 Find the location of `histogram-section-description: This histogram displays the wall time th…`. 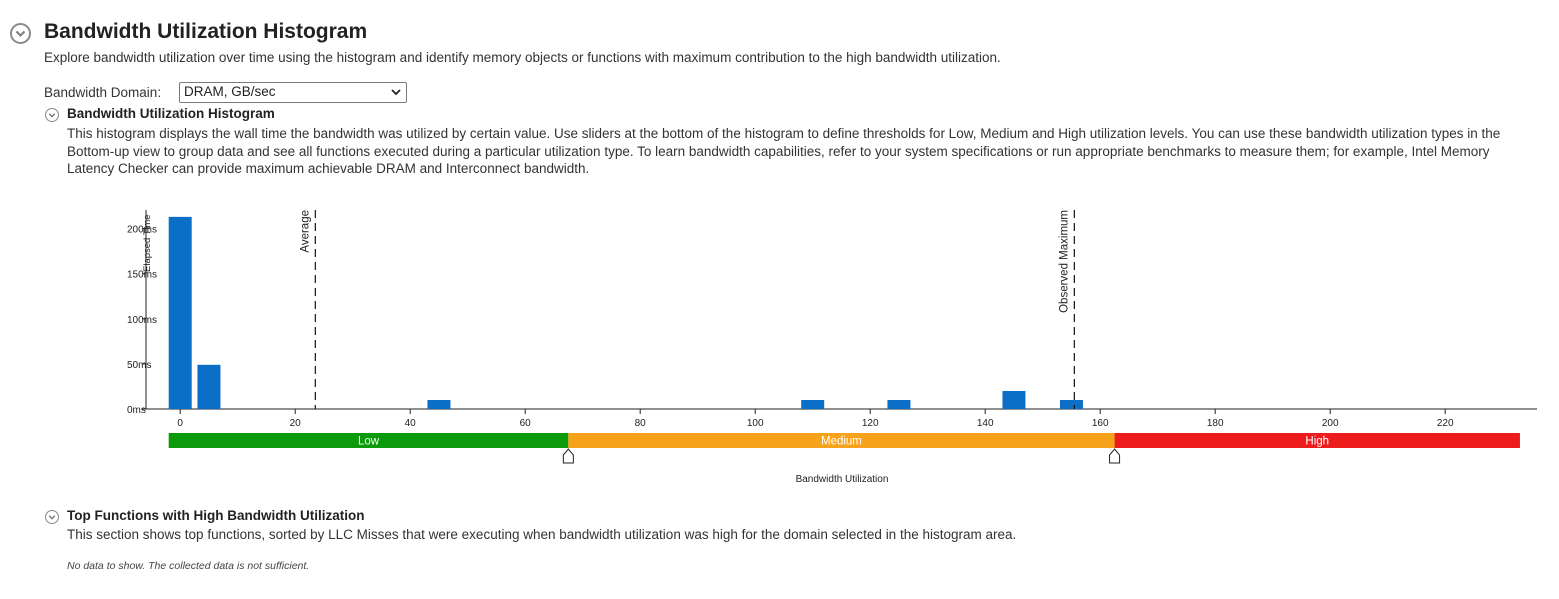

histogram-section-description: This histogram displays the wall time th… is located at coordinates (784, 151).